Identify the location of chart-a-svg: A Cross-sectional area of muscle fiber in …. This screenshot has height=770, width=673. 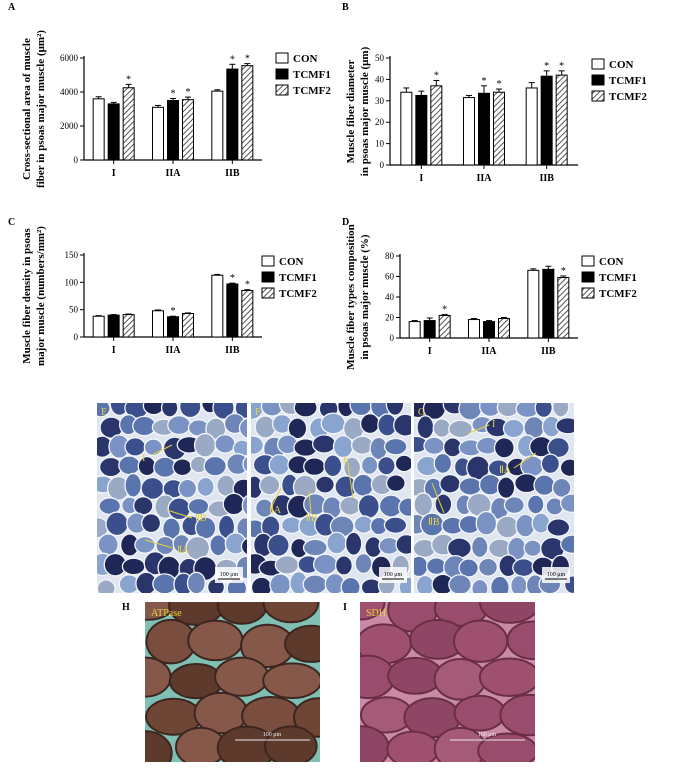
(169, 95).